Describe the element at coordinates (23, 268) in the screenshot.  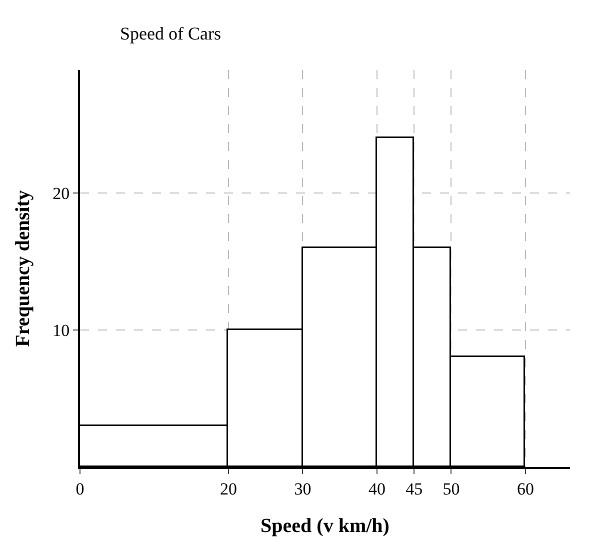
I see `y-axis-title: Frequency density` at that location.